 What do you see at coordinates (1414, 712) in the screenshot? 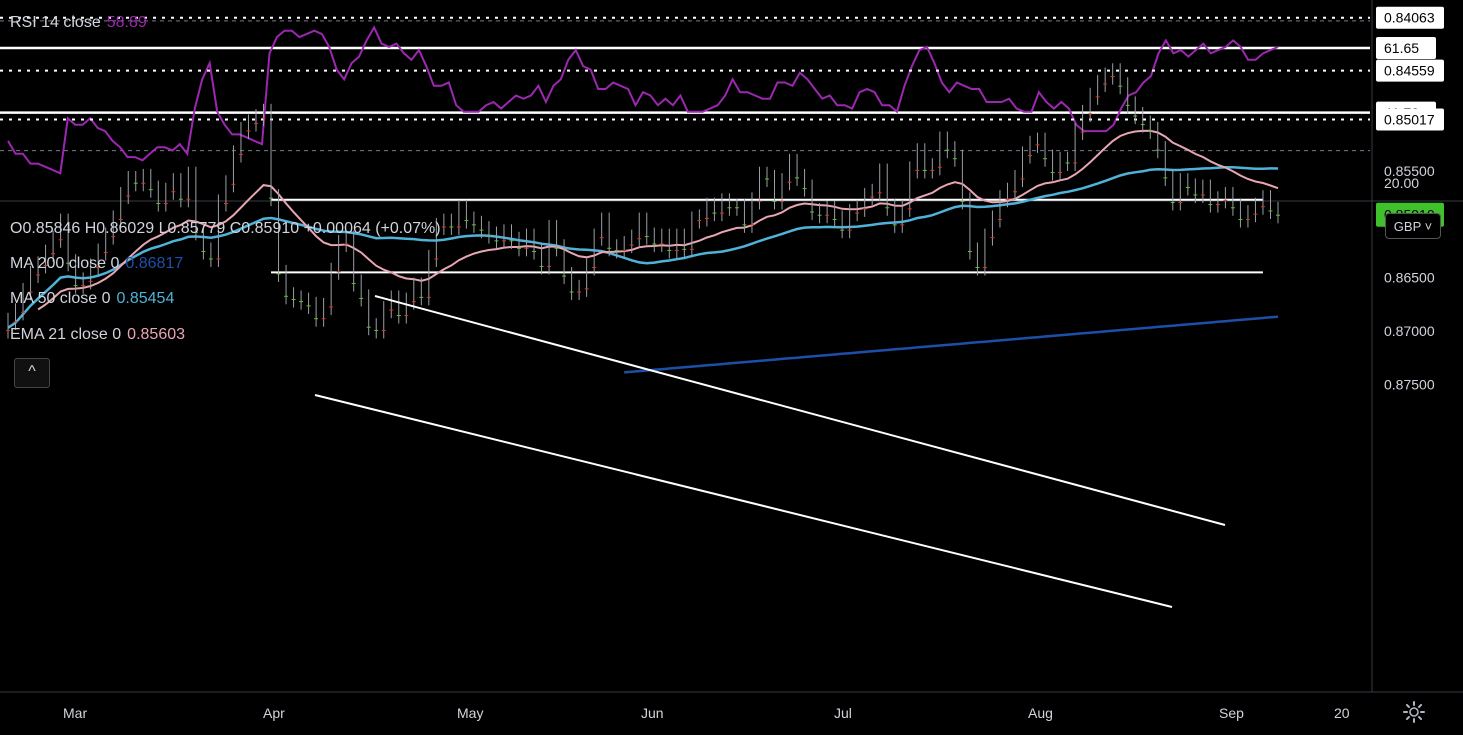
I see `gear-icon` at bounding box center [1414, 712].